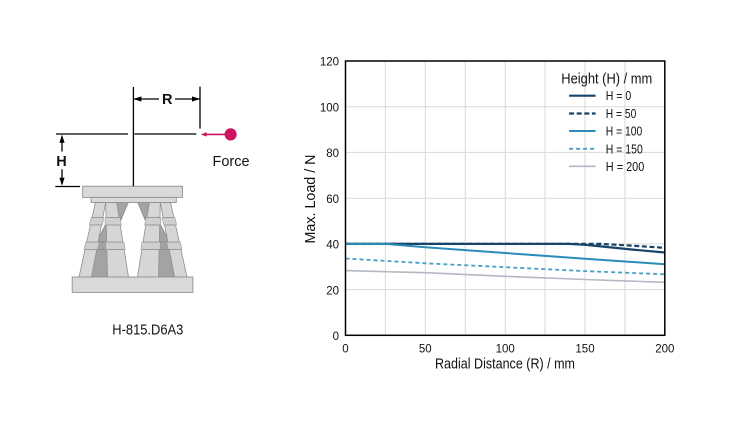  I want to click on svg-text: Max. Load / N, so click(311, 199).